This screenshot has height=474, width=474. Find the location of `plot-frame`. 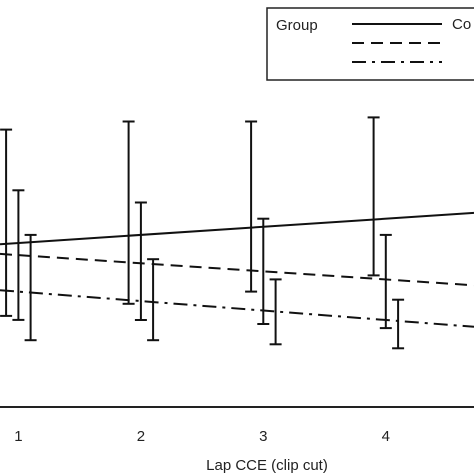

plot-frame is located at coordinates (237, 407).